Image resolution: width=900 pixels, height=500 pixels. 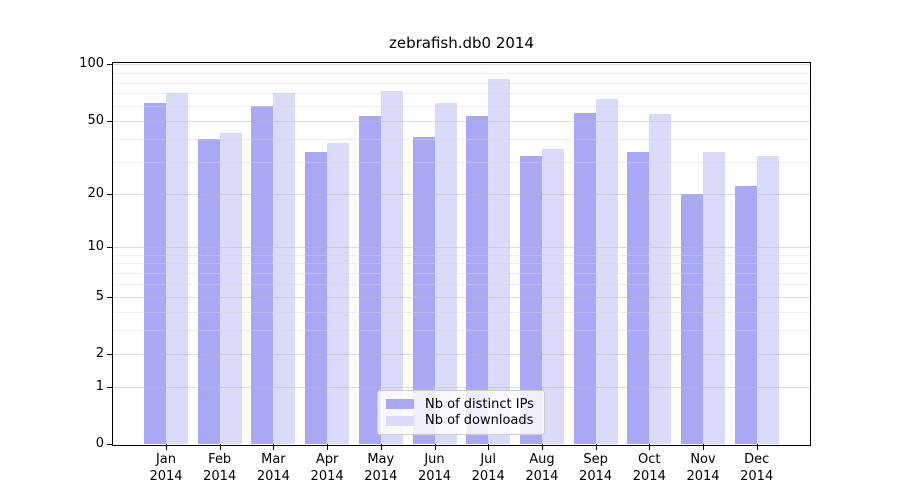 I want to click on bar-downloads-apr, so click(x=338, y=293).